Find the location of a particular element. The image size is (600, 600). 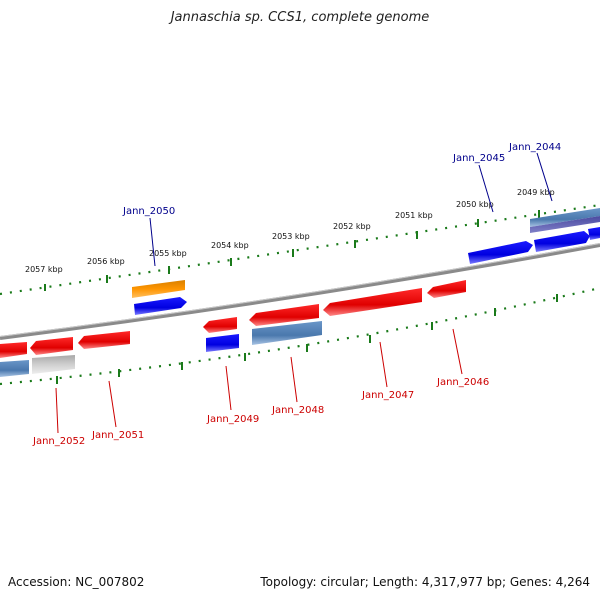

forward-genes is located at coordinates (366, 261).